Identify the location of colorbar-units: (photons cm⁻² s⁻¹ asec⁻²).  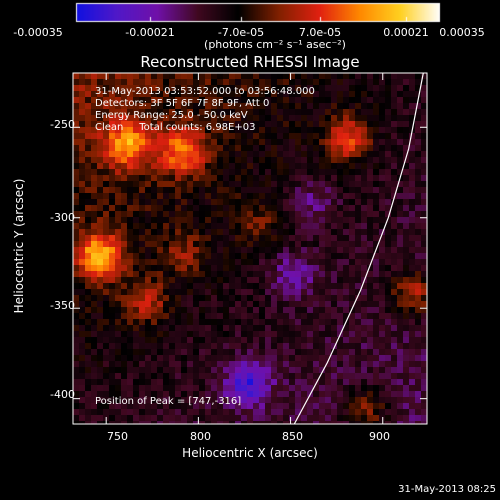
(275, 44).